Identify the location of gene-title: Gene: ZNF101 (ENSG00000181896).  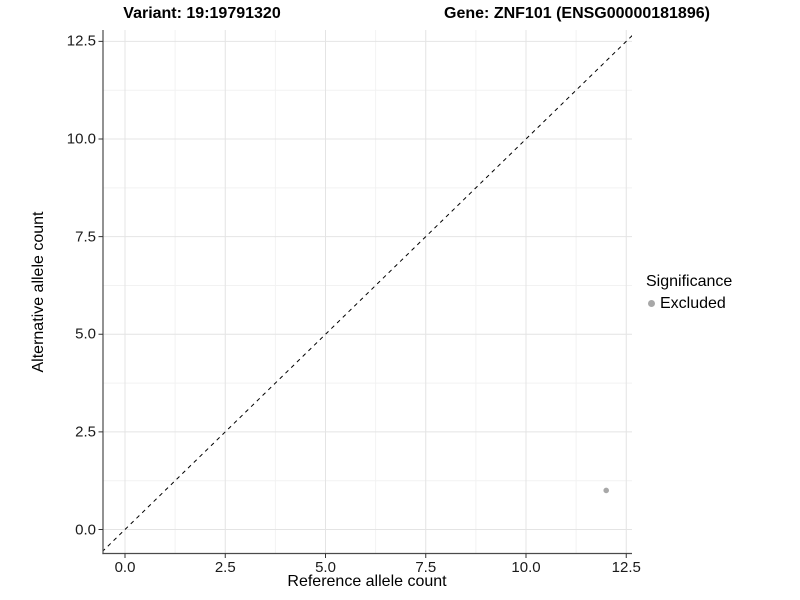
(577, 13).